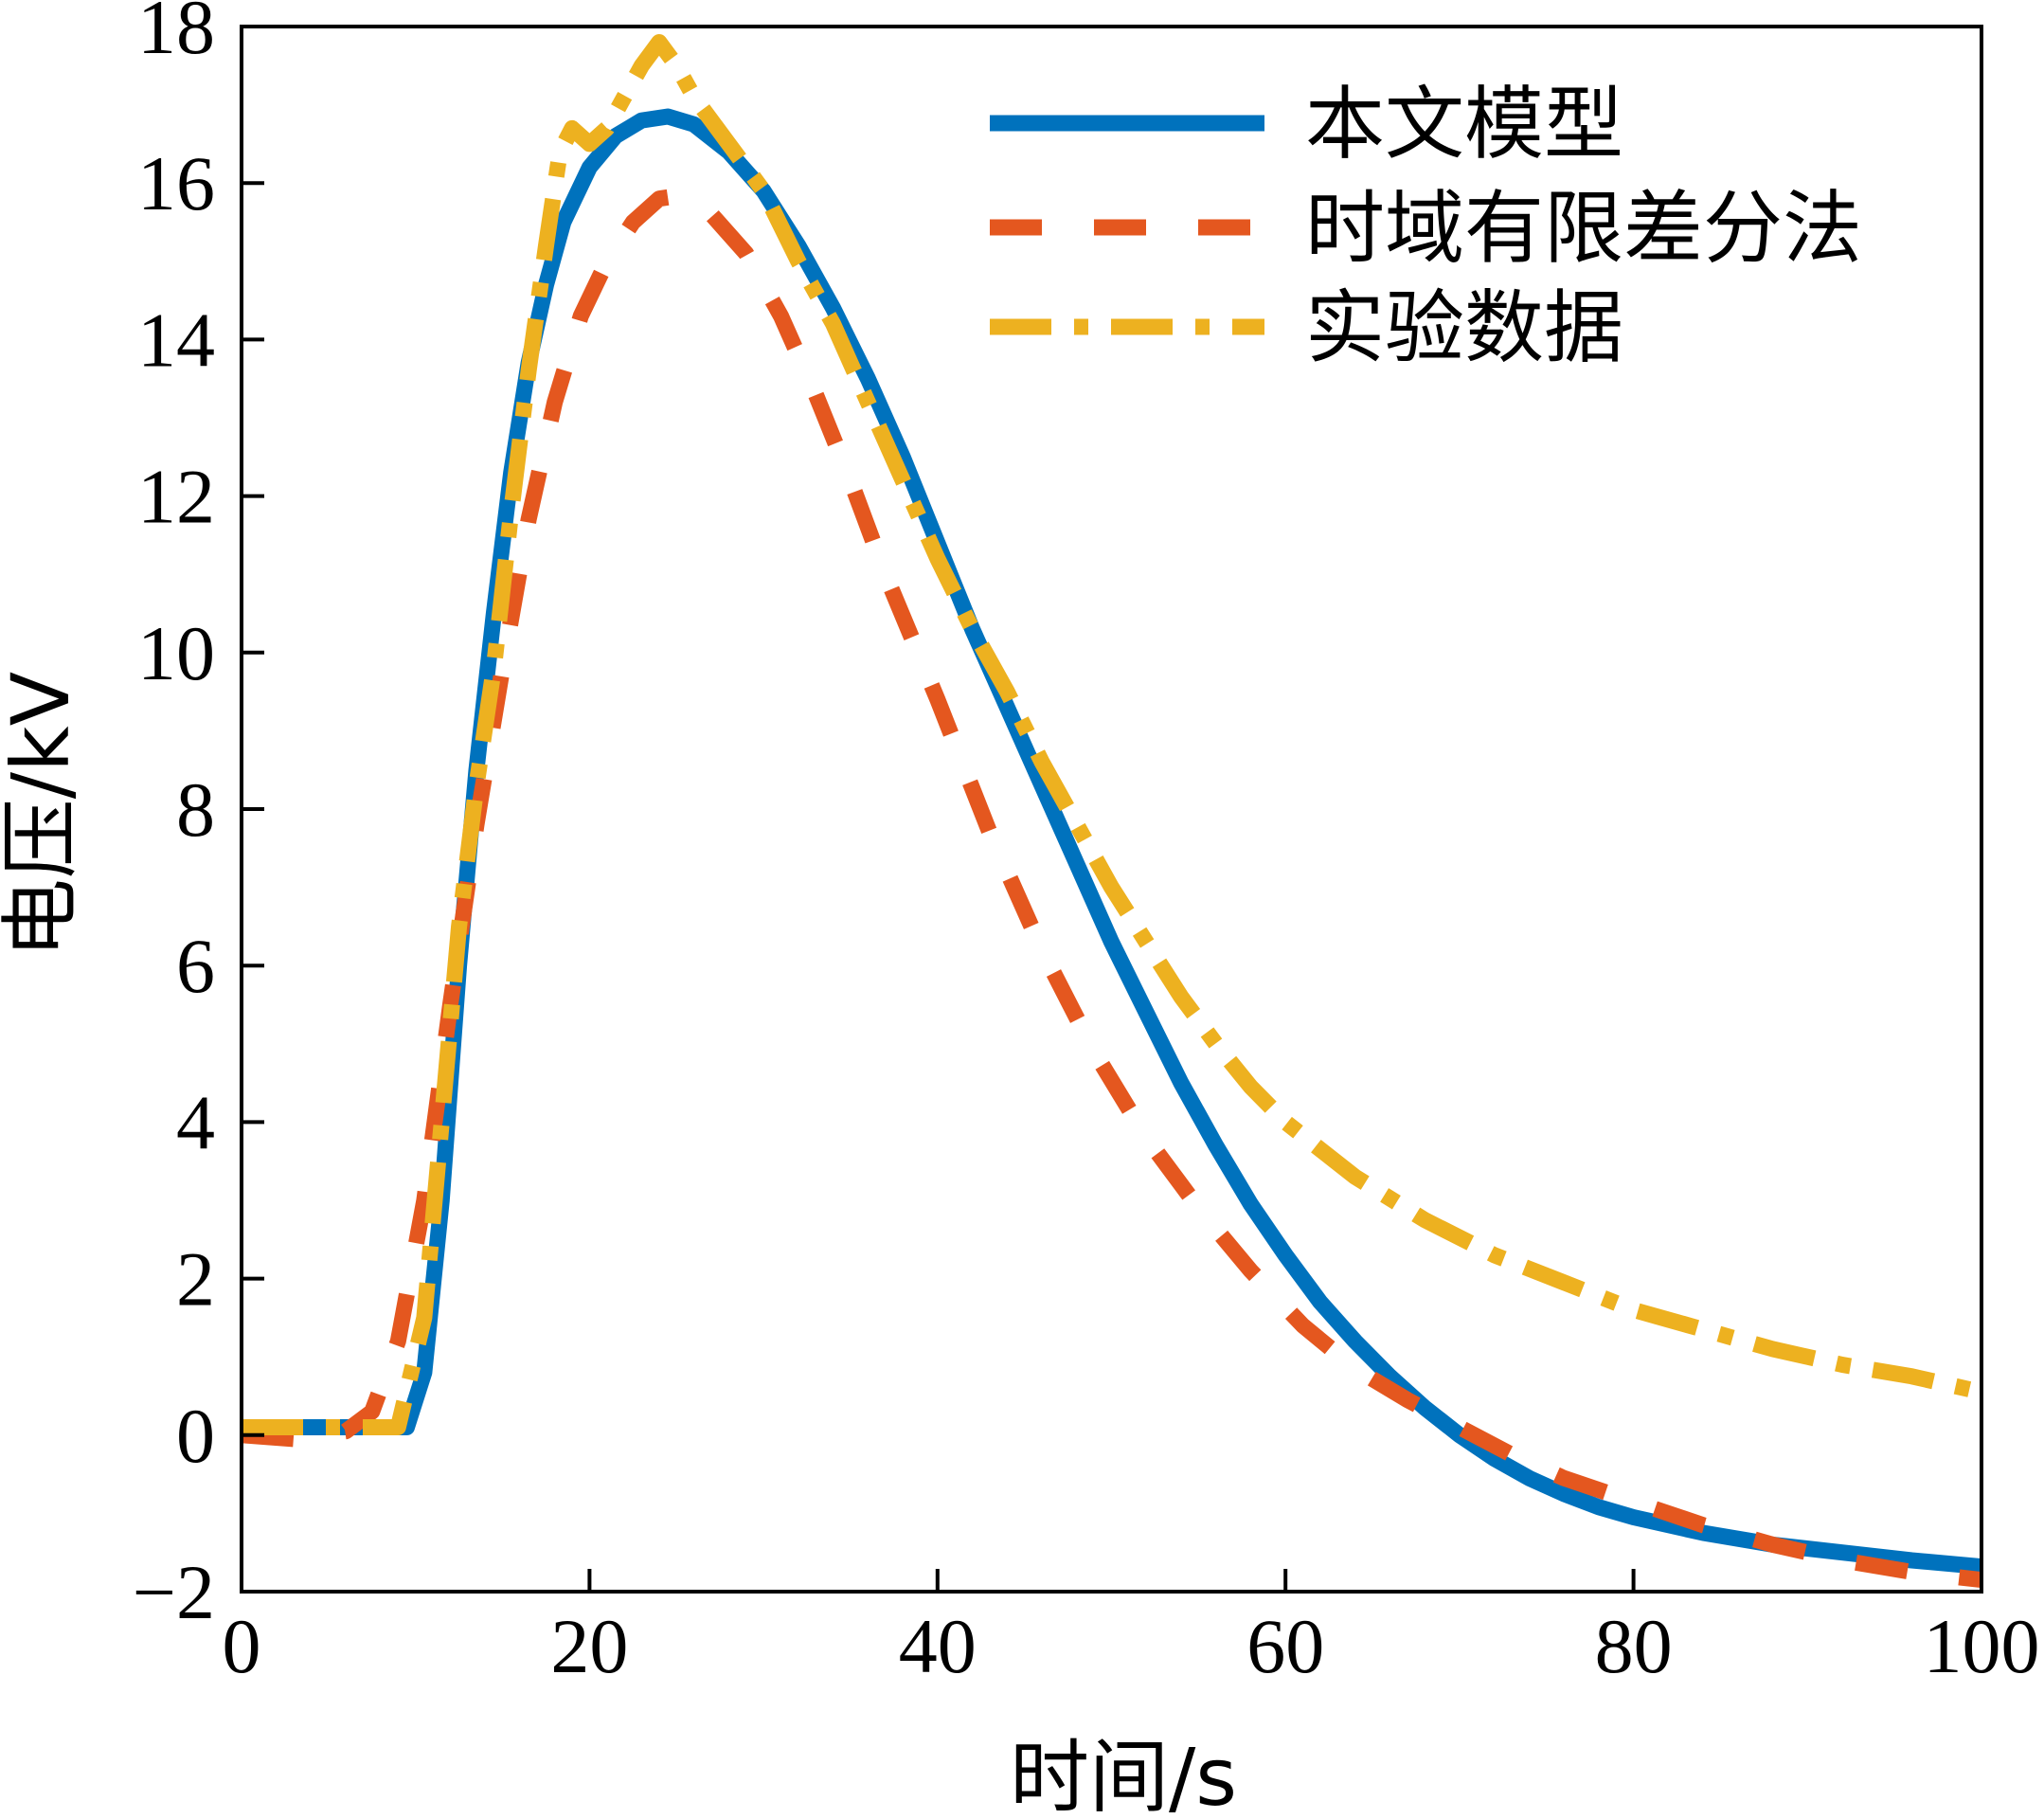 The image size is (2044, 1819). I want to click on y-tick-label: 18, so click(176, 35).